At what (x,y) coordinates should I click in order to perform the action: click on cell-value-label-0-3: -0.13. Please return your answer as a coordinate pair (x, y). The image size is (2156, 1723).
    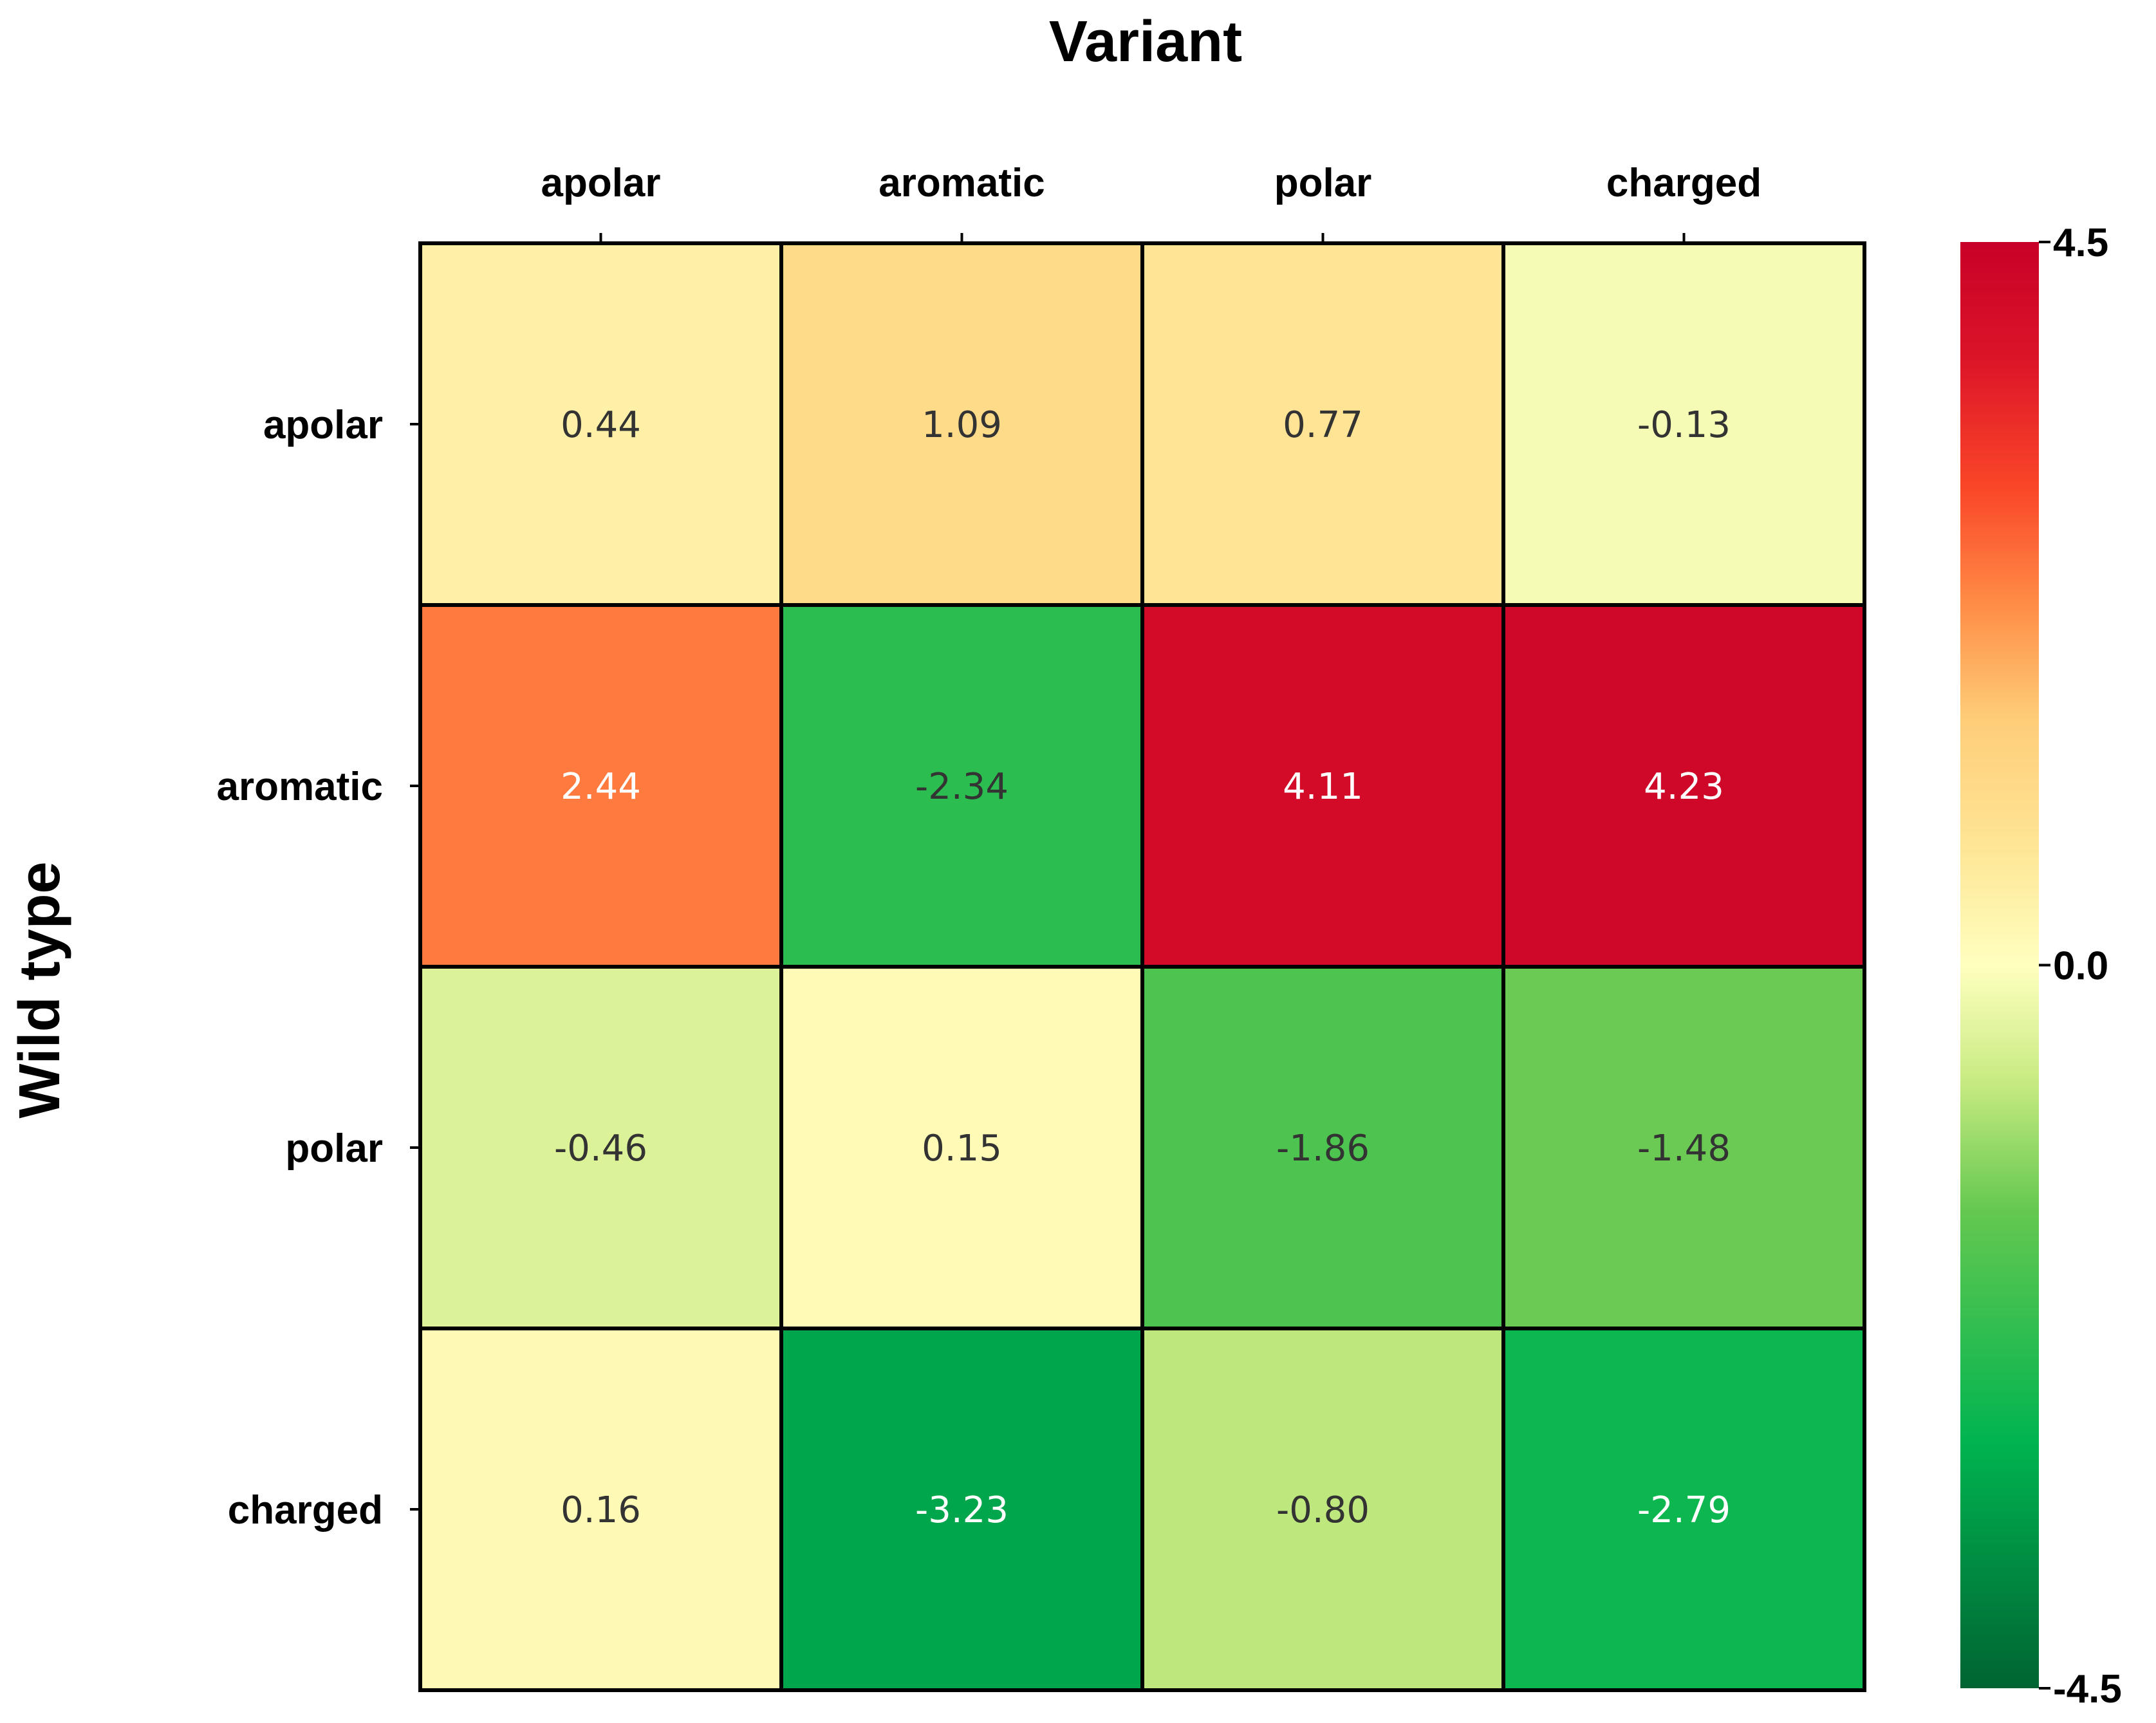
    Looking at the image, I should click on (1684, 425).